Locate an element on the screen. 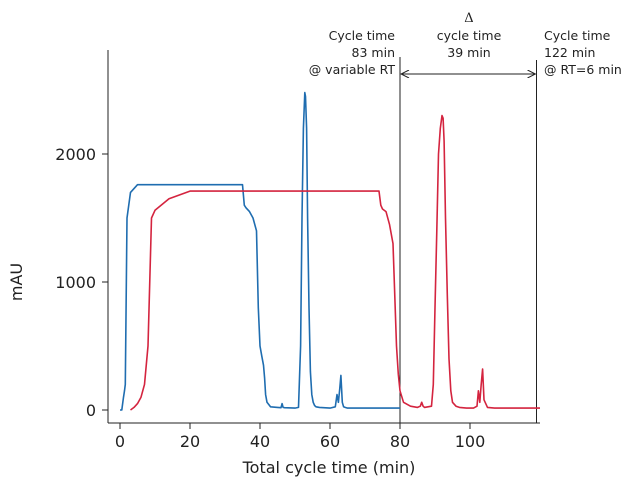 This screenshot has height=480, width=627. annotation-right-line-3: @ RT=6 min is located at coordinates (583, 69).